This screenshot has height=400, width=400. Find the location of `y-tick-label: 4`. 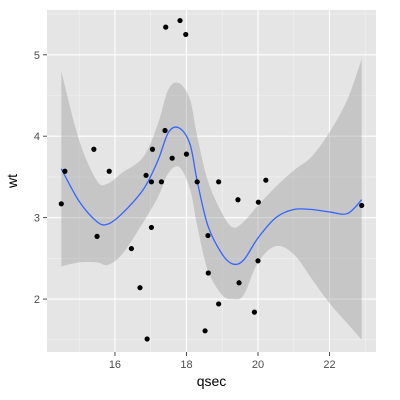

y-tick-label: 4 is located at coordinates (37, 137).